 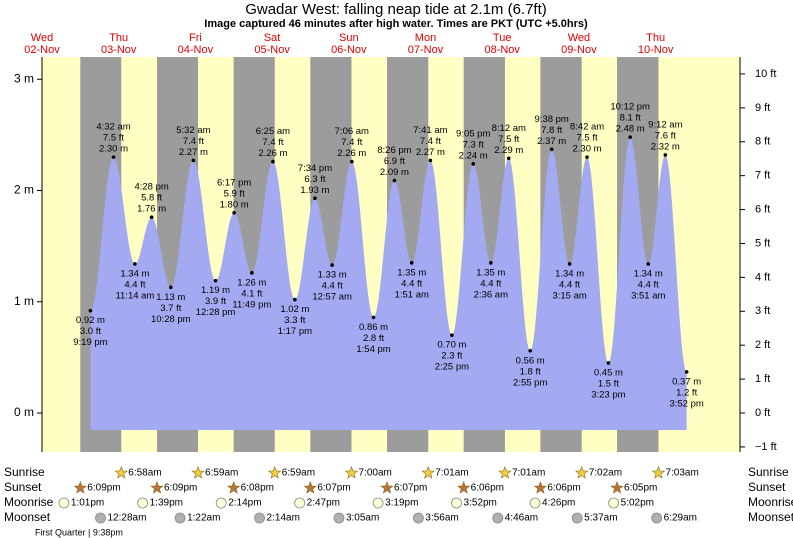 What do you see at coordinates (412, 294) in the screenshot?
I see `tide-label: 1:51 am` at bounding box center [412, 294].